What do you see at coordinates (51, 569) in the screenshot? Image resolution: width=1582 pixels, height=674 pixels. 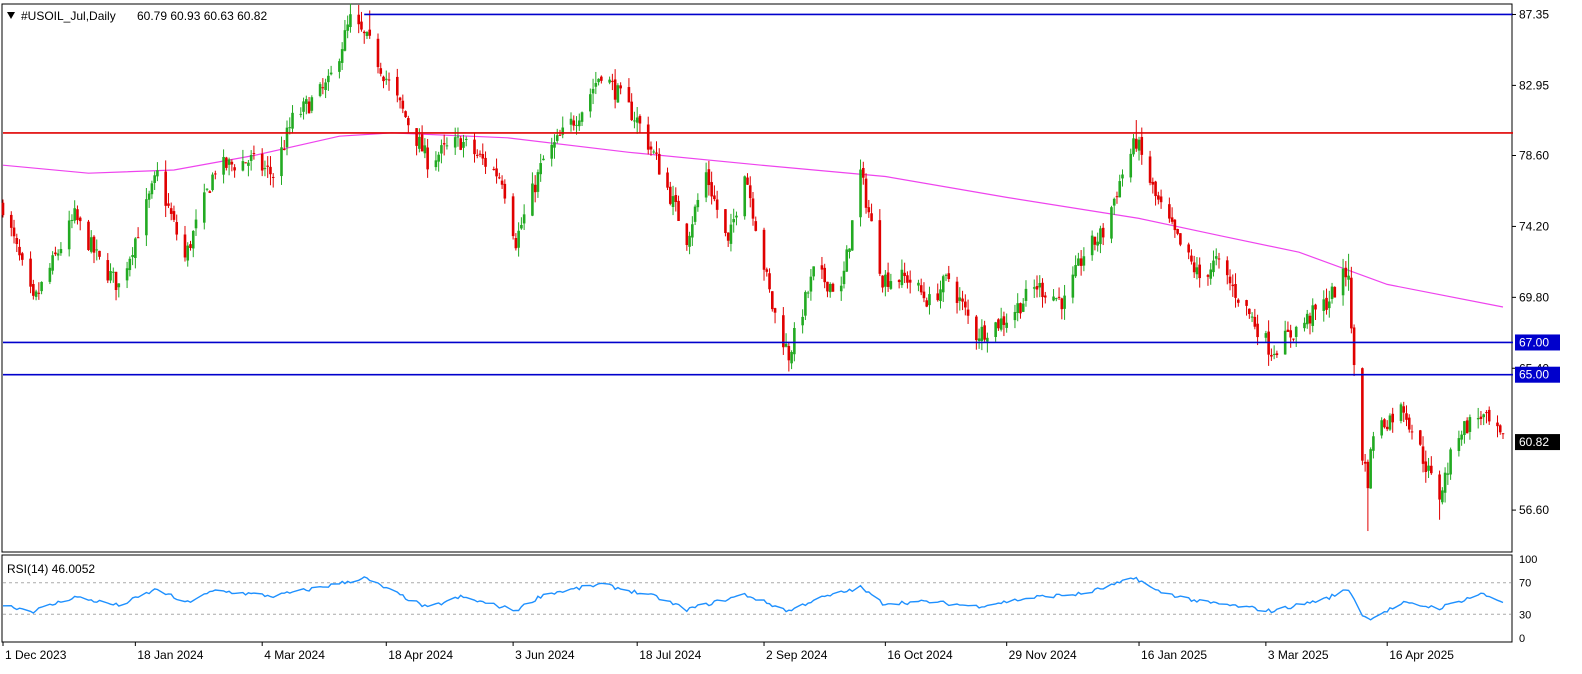 I see `rsi-title: RSI(14) 46.0052` at bounding box center [51, 569].